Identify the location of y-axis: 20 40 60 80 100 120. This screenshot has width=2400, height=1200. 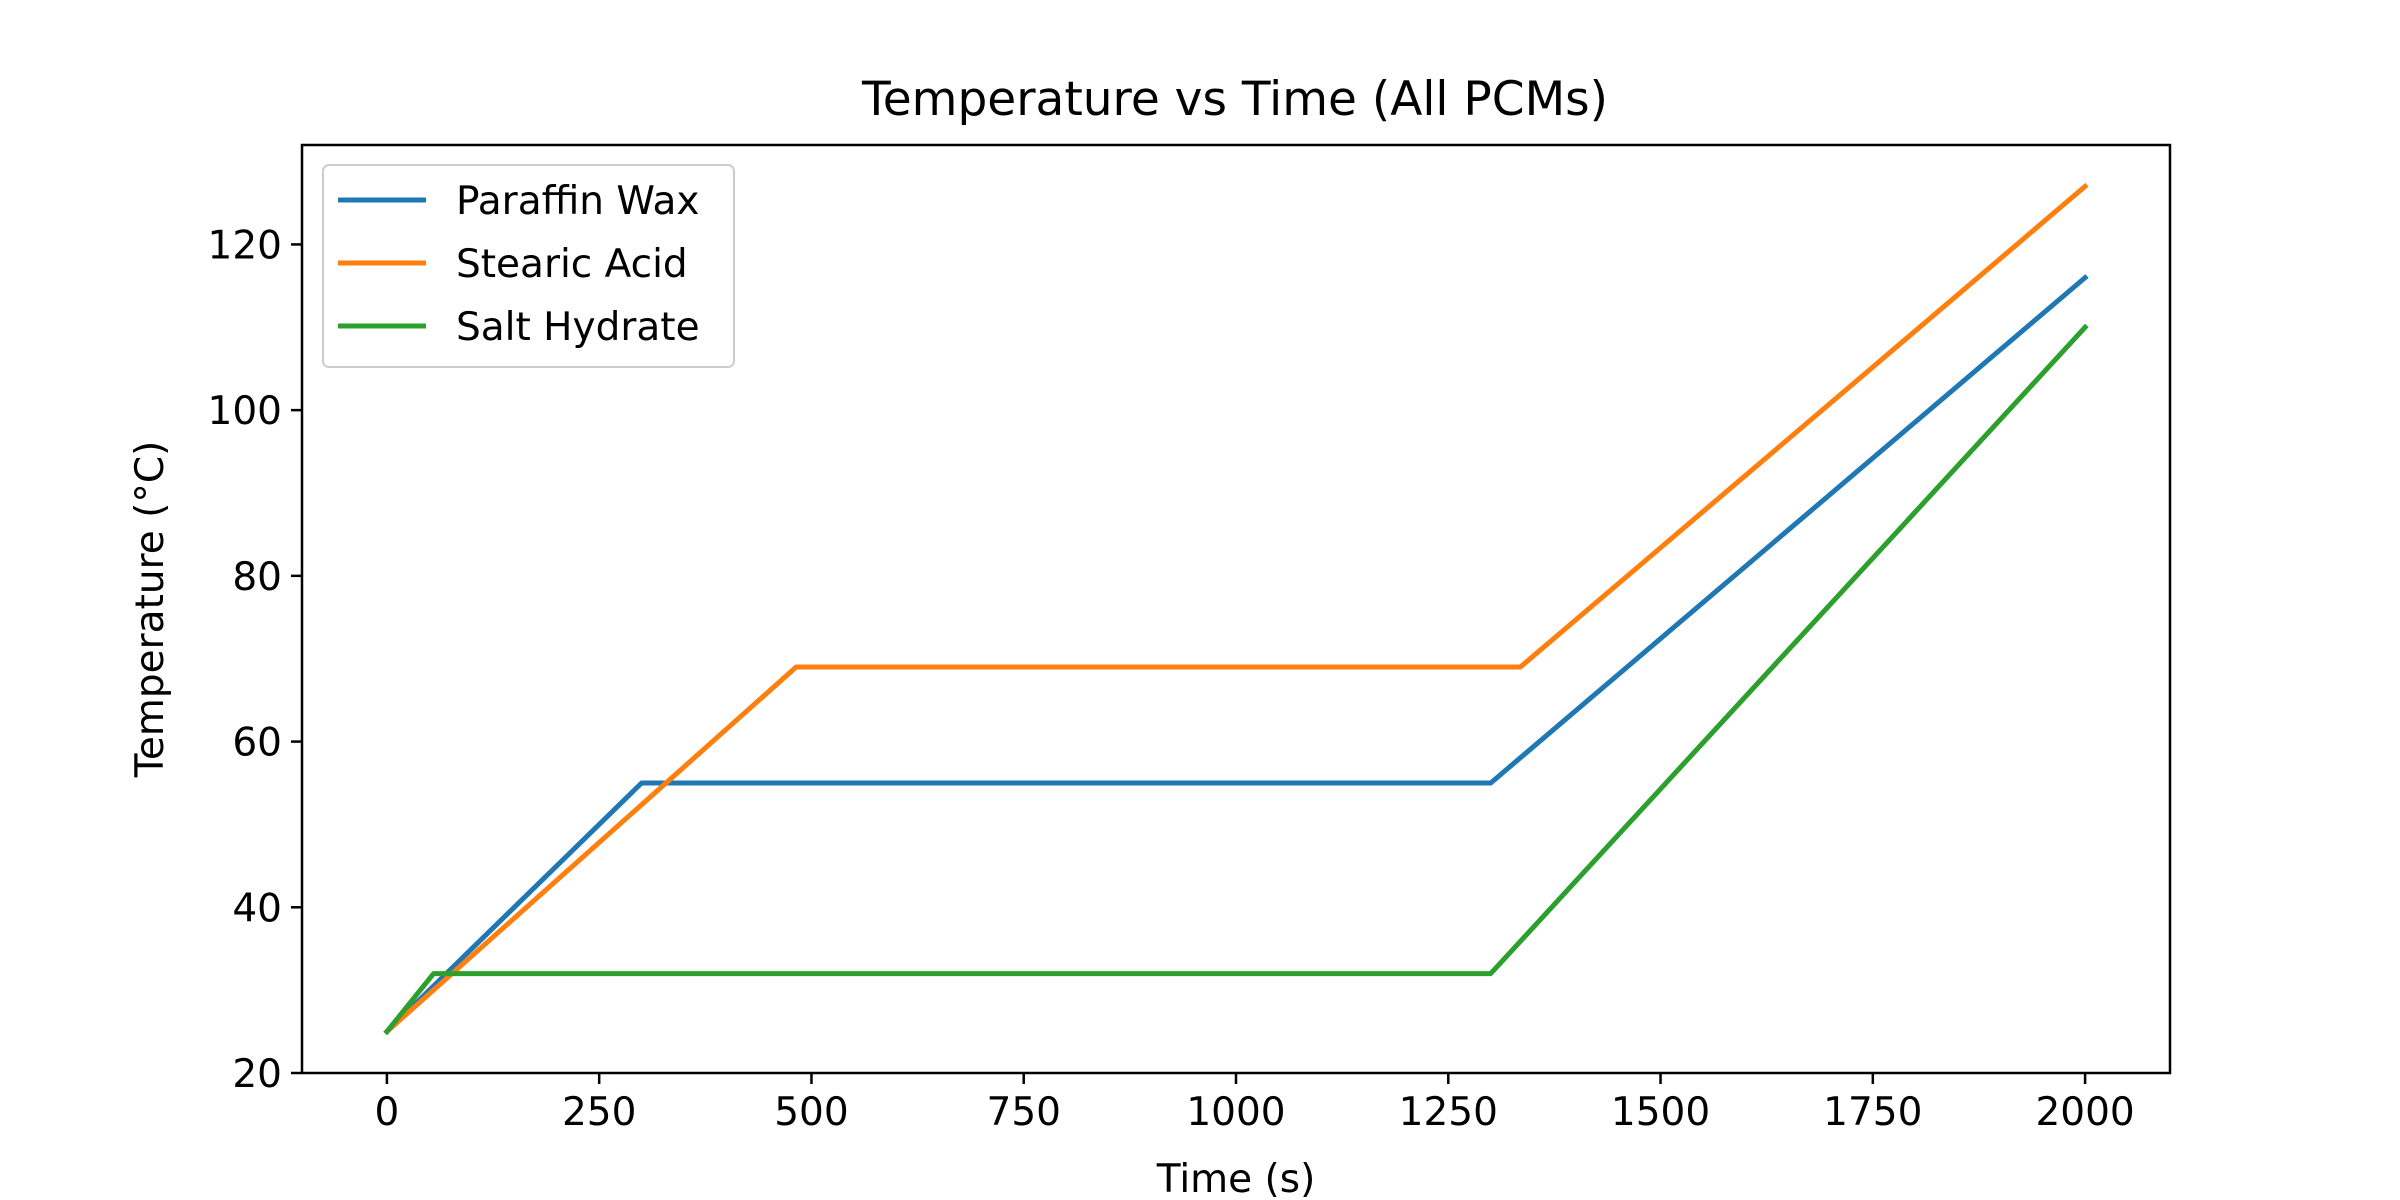
(255, 660).